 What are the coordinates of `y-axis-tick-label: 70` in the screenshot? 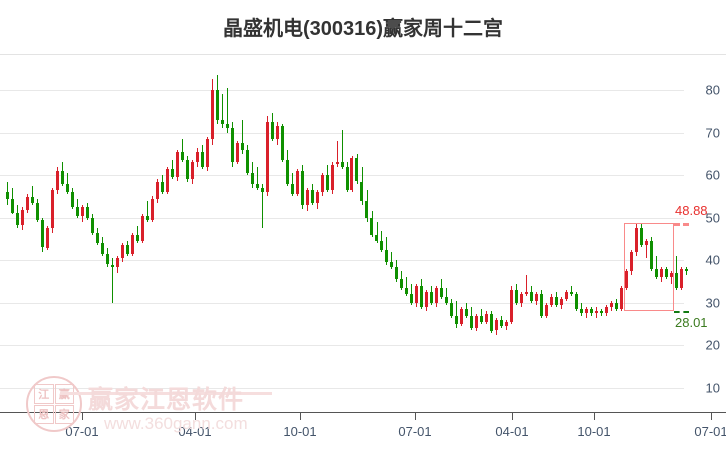 It's located at (712, 133).